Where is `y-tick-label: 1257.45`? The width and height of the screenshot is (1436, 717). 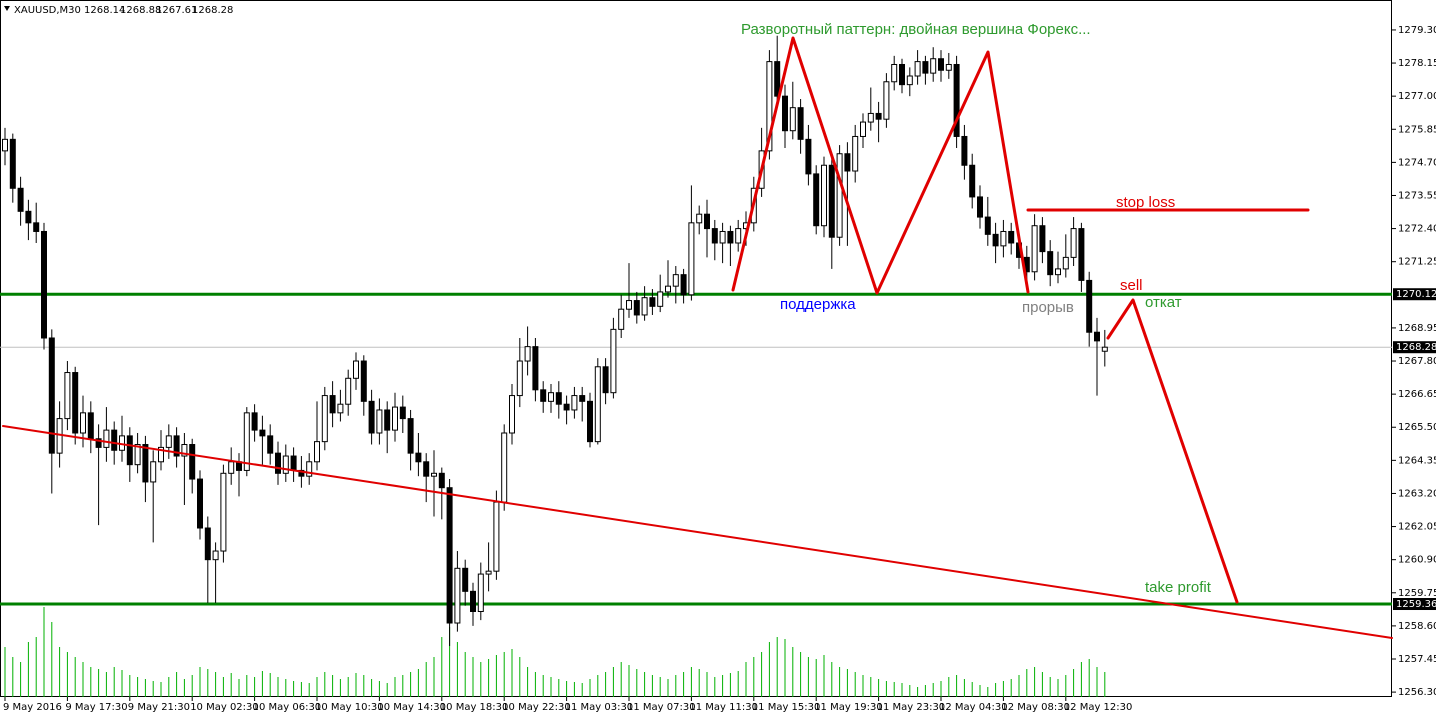
y-tick-label: 1257.45 is located at coordinates (1417, 659).